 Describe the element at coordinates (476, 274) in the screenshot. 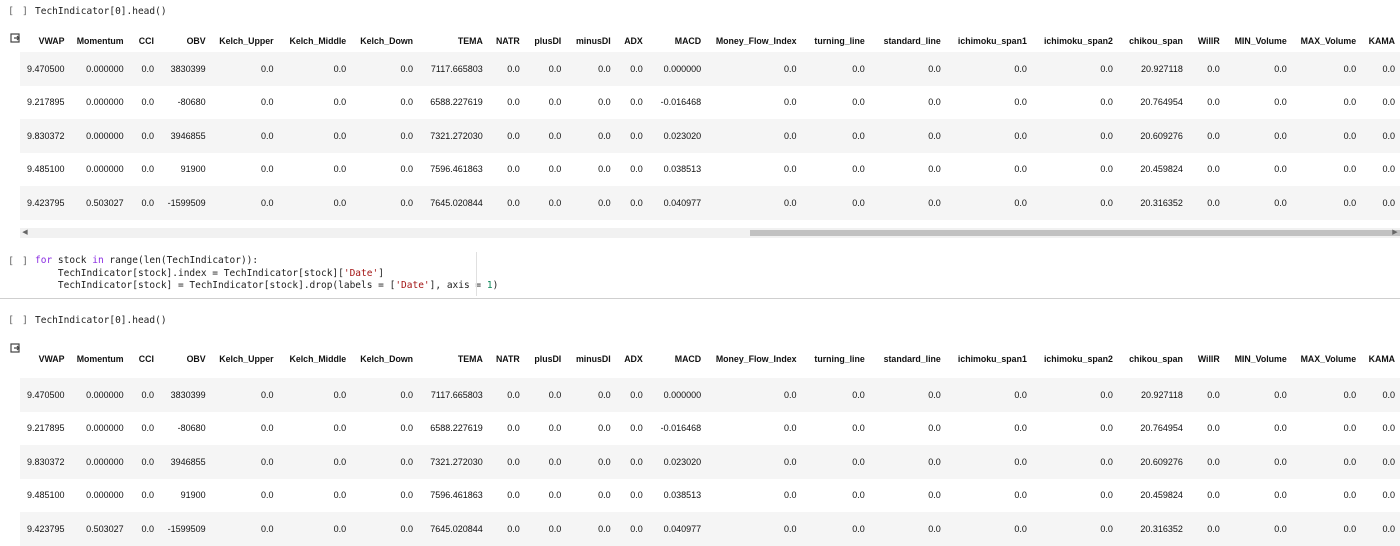

I see `code-cell-edge` at that location.